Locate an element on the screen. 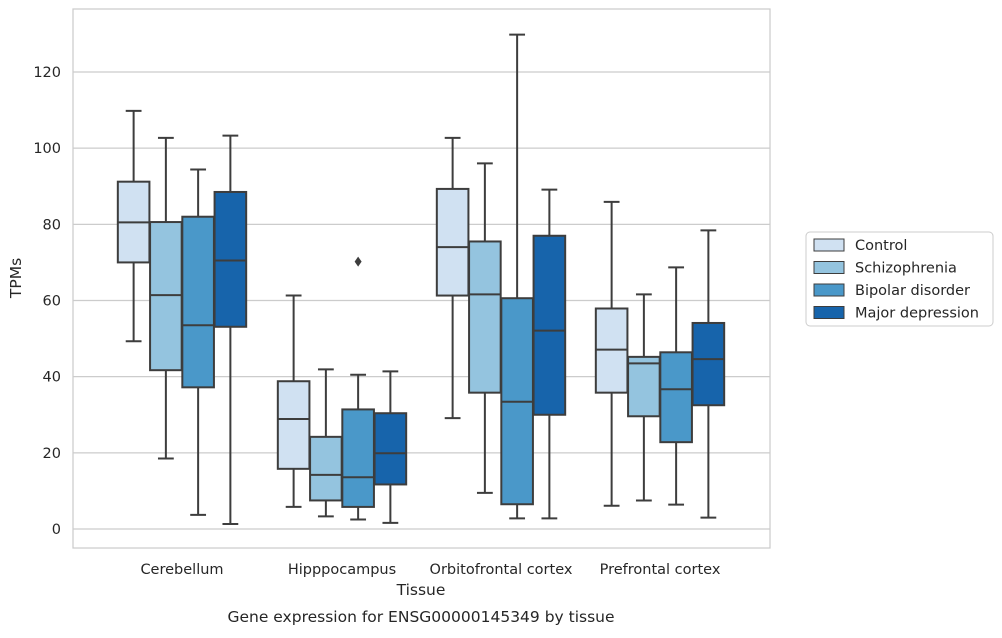  box-major-depression-orbitofrontal-cortex is located at coordinates (549, 354).